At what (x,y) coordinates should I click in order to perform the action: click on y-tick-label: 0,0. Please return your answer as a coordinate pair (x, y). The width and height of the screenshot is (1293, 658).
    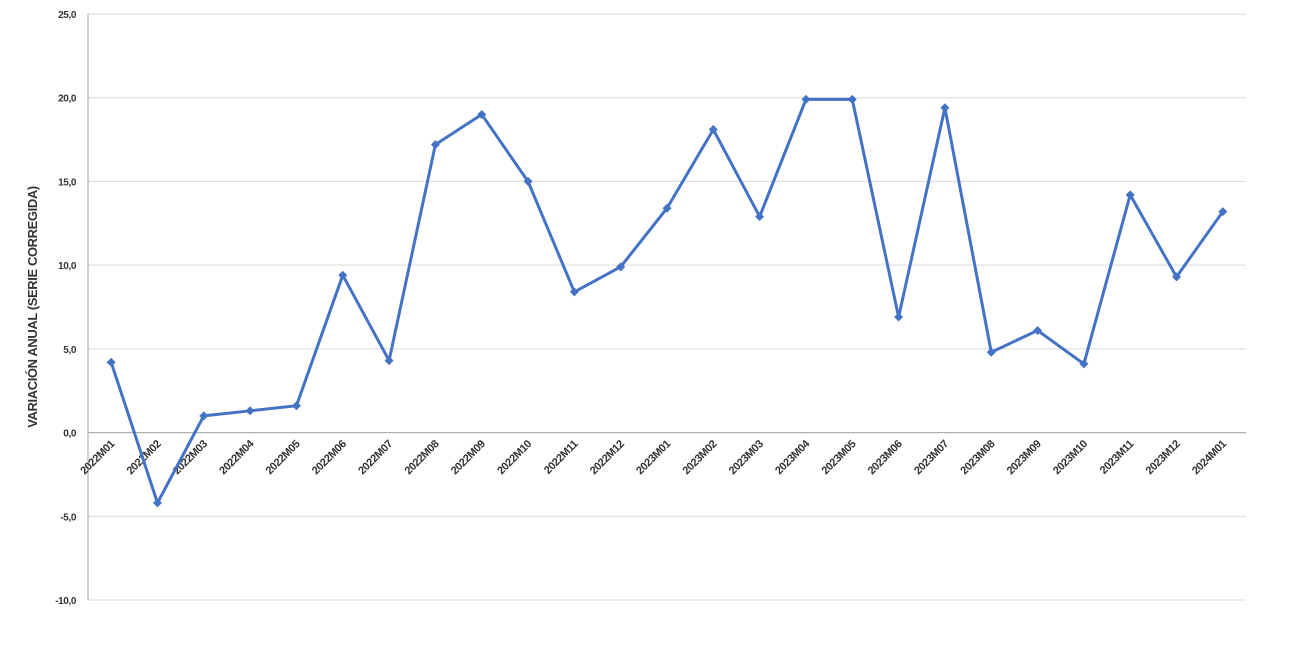
    Looking at the image, I should click on (70, 434).